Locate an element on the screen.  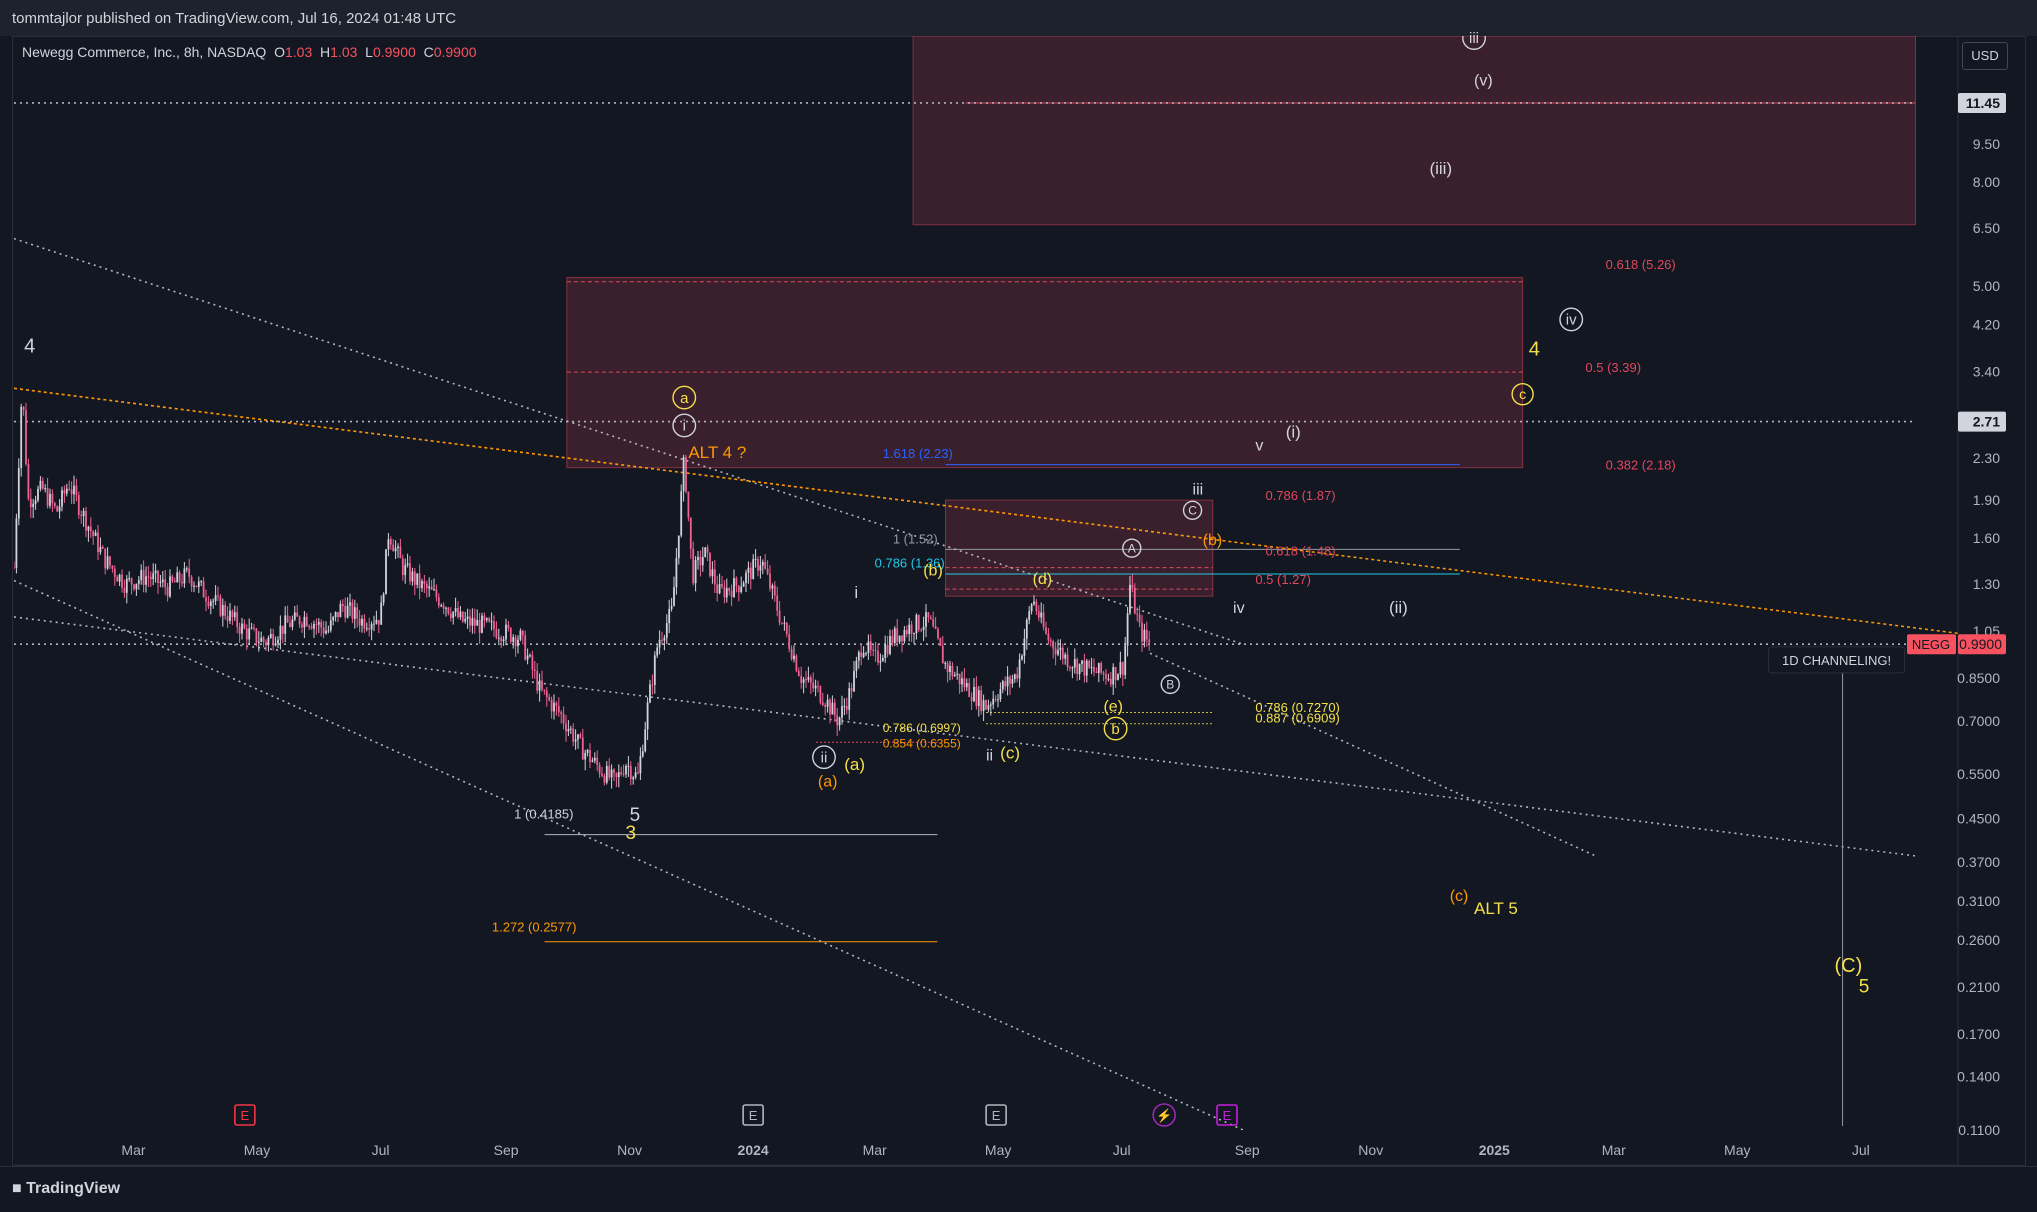
wave-label-circle is located at coordinates (824, 757).